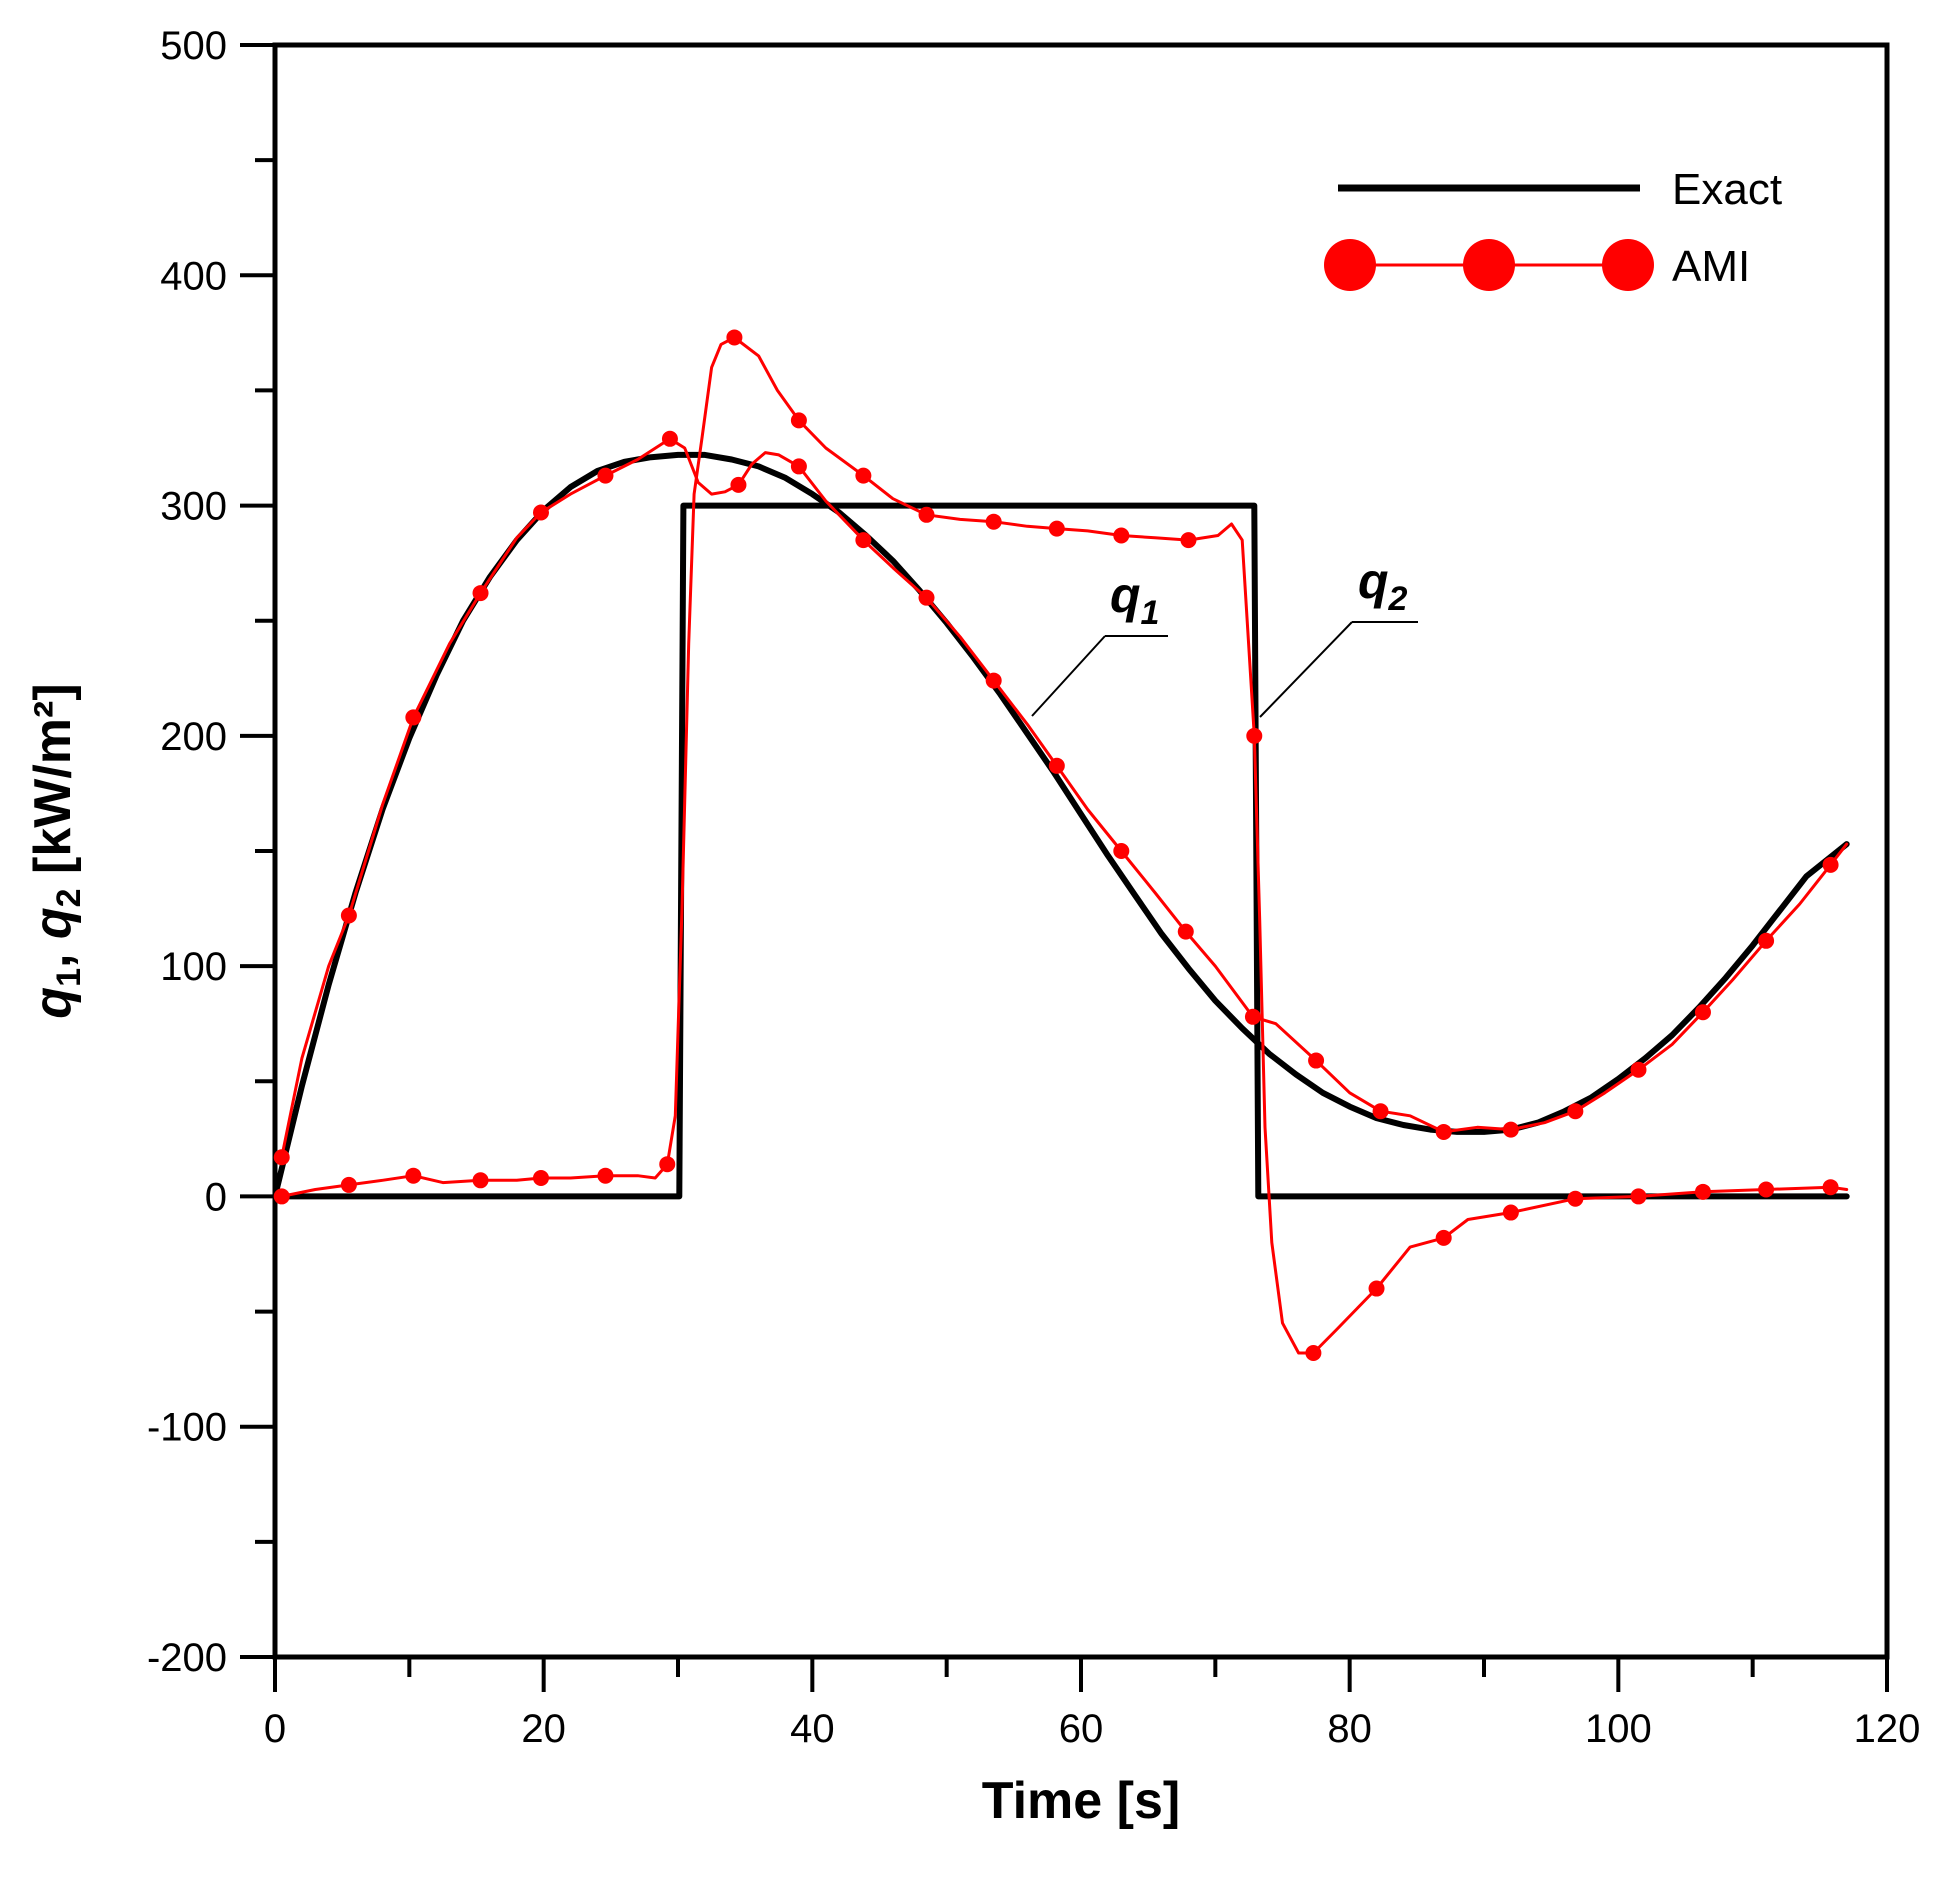 The width and height of the screenshot is (1947, 1886). Describe the element at coordinates (193, 507) in the screenshot. I see `y-tick-label: 300` at that location.